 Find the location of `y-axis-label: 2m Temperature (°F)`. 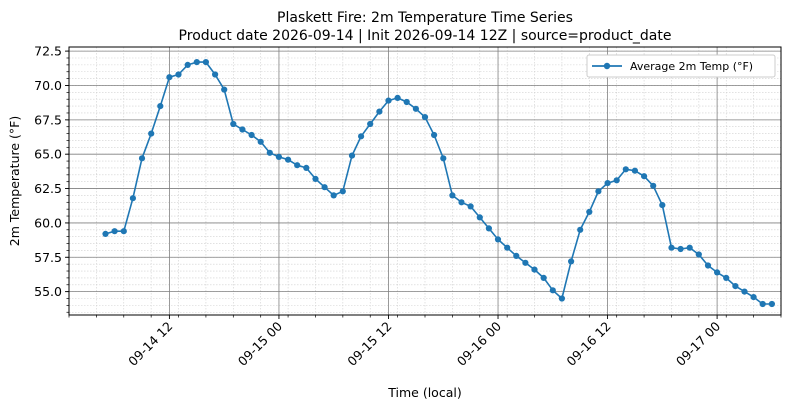

y-axis-label: 2m Temperature (°F) is located at coordinates (14, 181).